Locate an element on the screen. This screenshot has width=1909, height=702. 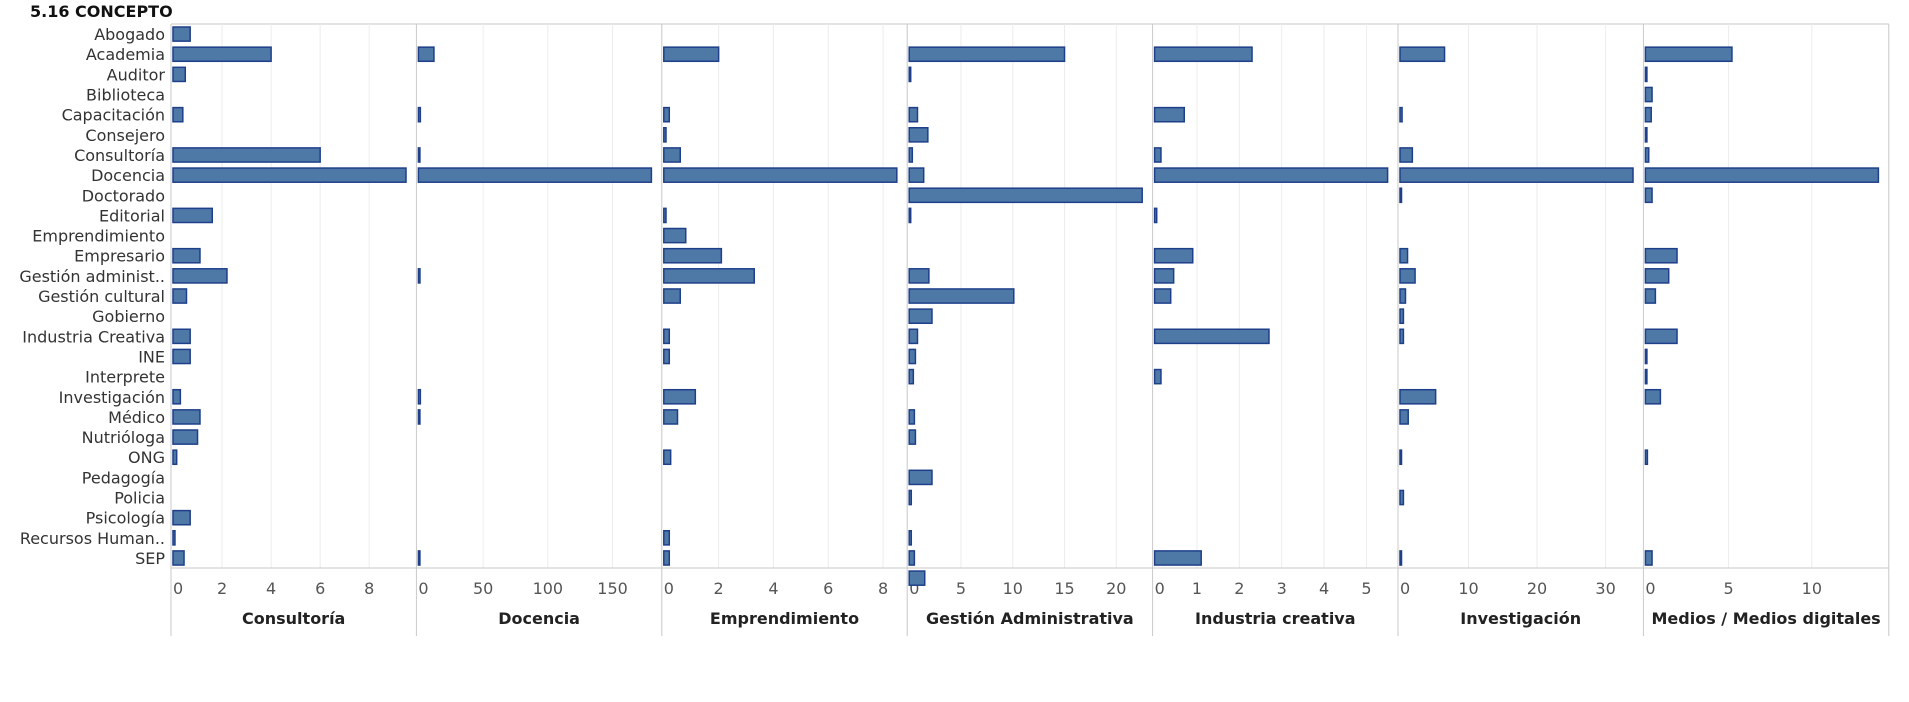
category-label: Emprendimiento is located at coordinates (98, 236).